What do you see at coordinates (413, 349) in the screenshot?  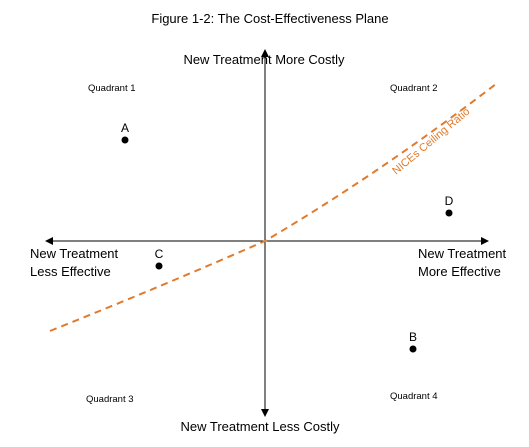 I see `point-b-marker` at bounding box center [413, 349].